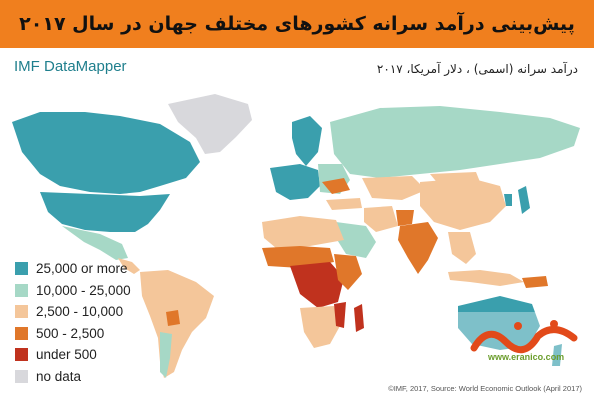 The height and width of the screenshot is (401, 594). Describe the element at coordinates (463, 204) in the screenshot. I see `china` at that location.